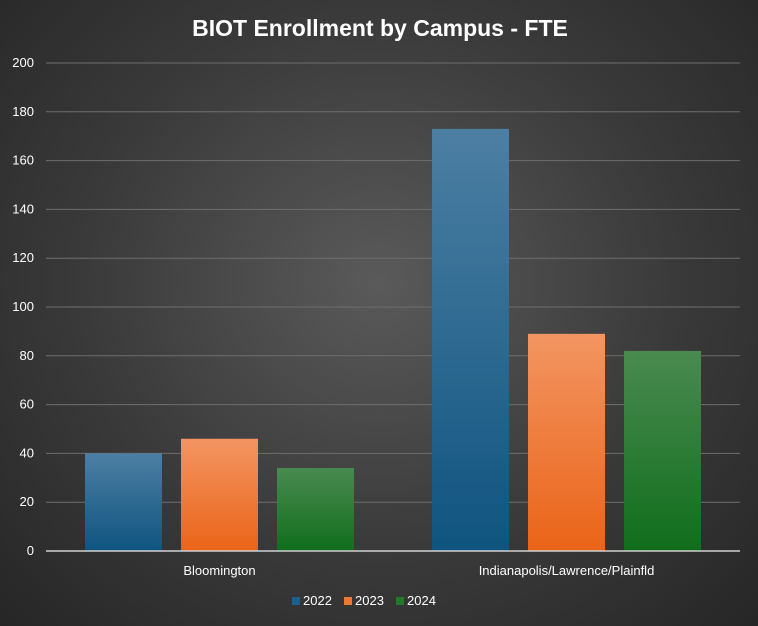  I want to click on y-tick-label: 140, so click(23, 208).